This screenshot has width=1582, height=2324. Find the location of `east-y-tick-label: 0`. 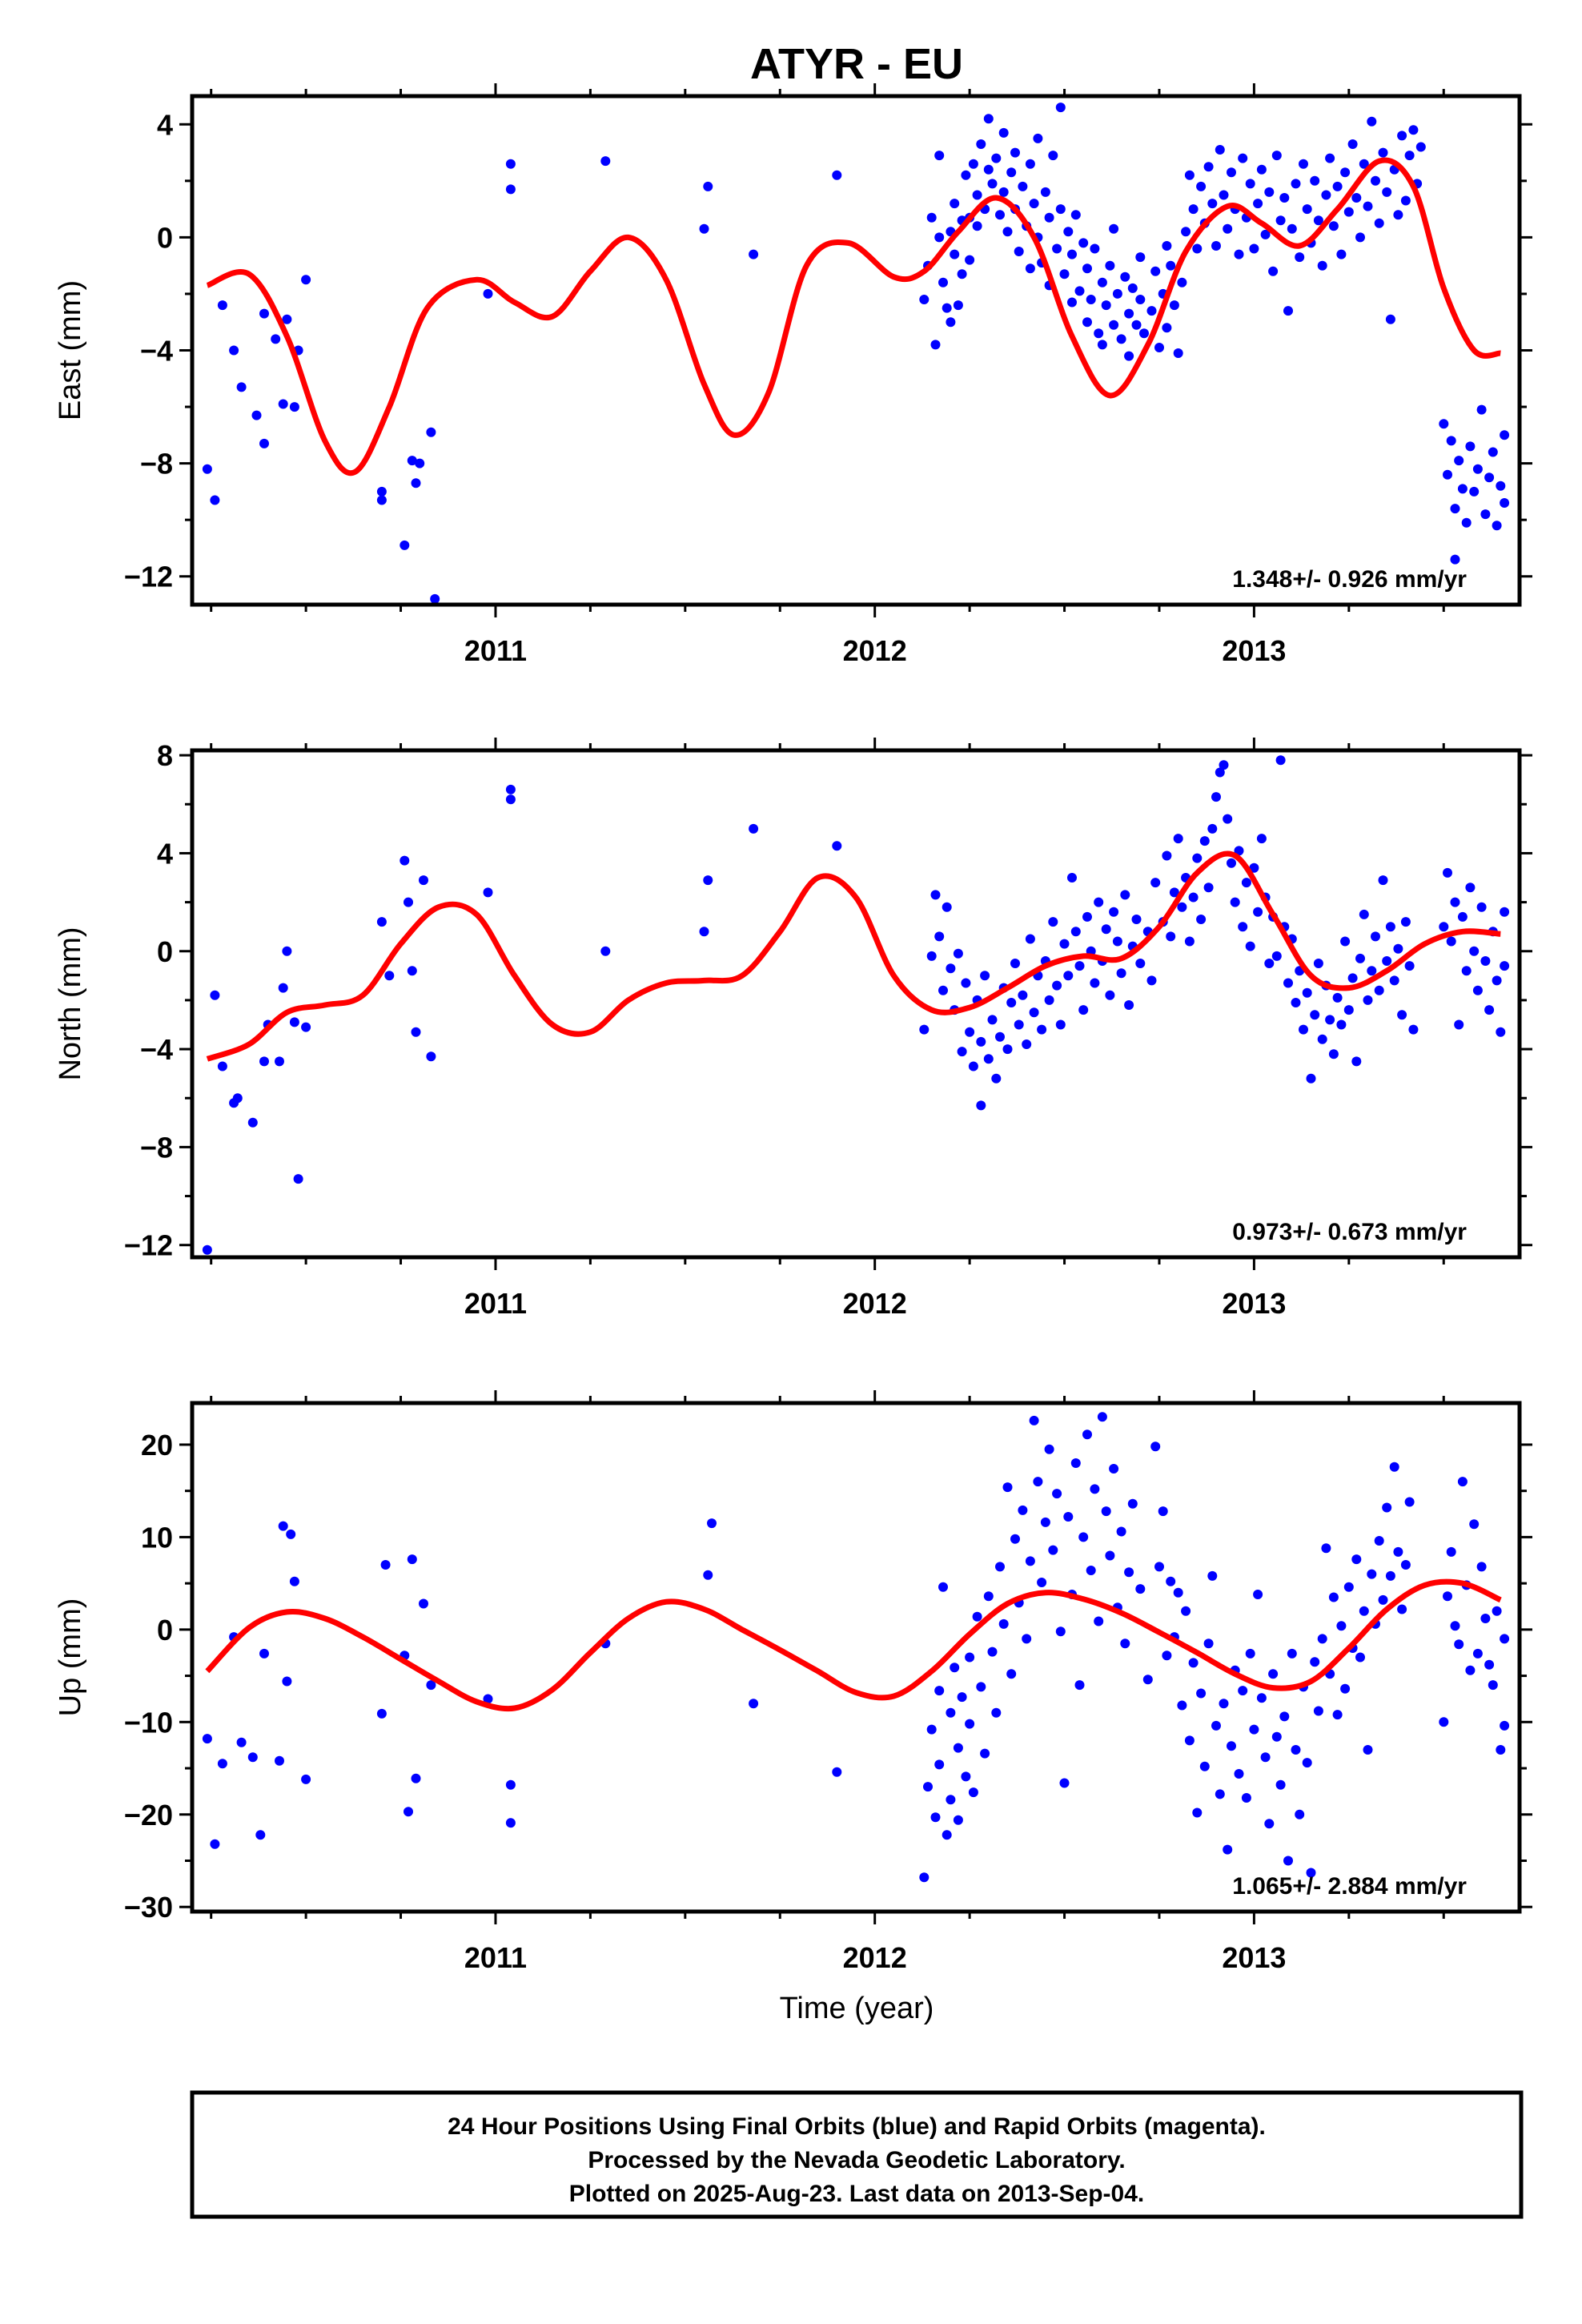

east-y-tick-label: 0 is located at coordinates (165, 238).